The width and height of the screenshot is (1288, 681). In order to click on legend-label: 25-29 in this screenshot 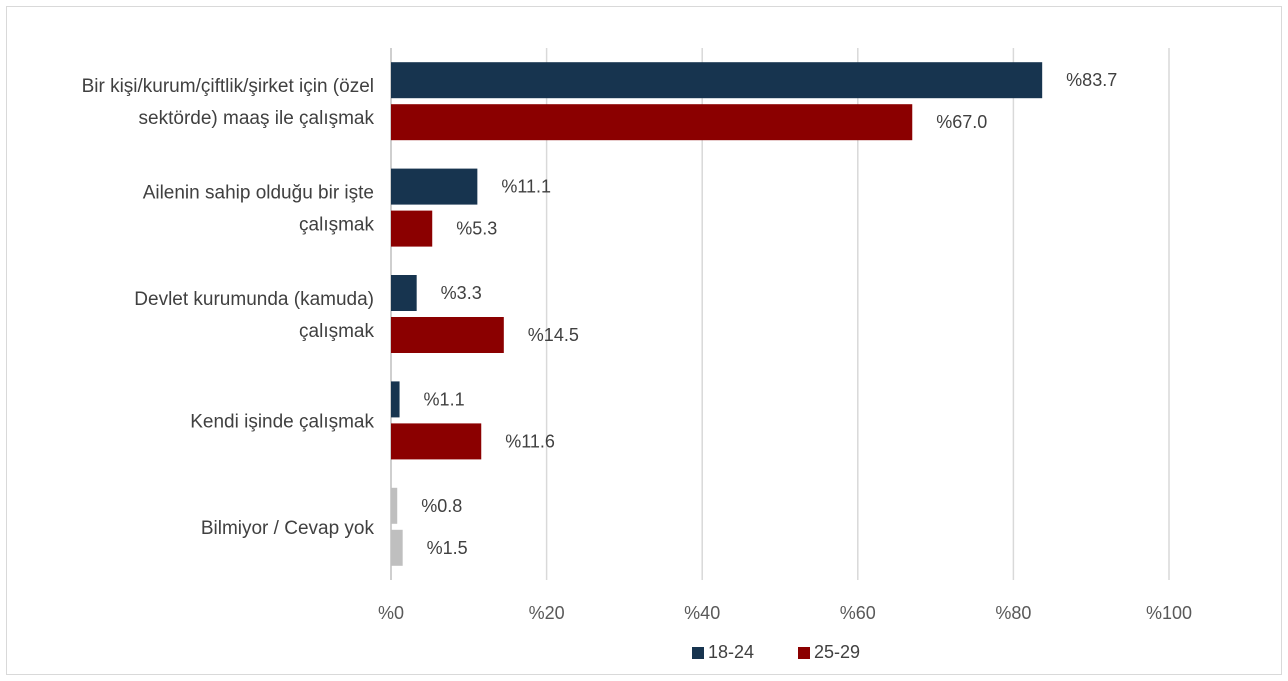, I will do `click(837, 652)`.